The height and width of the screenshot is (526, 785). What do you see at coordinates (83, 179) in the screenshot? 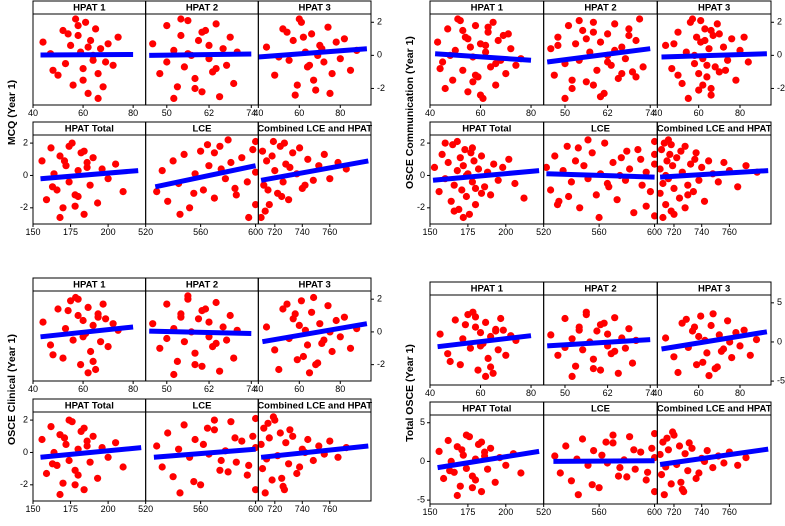
I see `panel-hpat-total: HPAT Total 150 175 200 -2 0 2` at bounding box center [83, 179].